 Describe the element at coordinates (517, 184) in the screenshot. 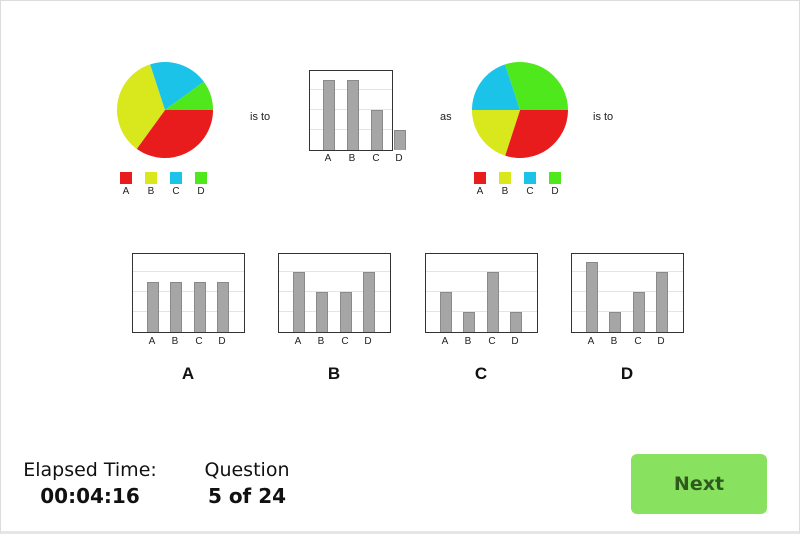

I see `prompt-pie-2-legend: A B C D` at that location.